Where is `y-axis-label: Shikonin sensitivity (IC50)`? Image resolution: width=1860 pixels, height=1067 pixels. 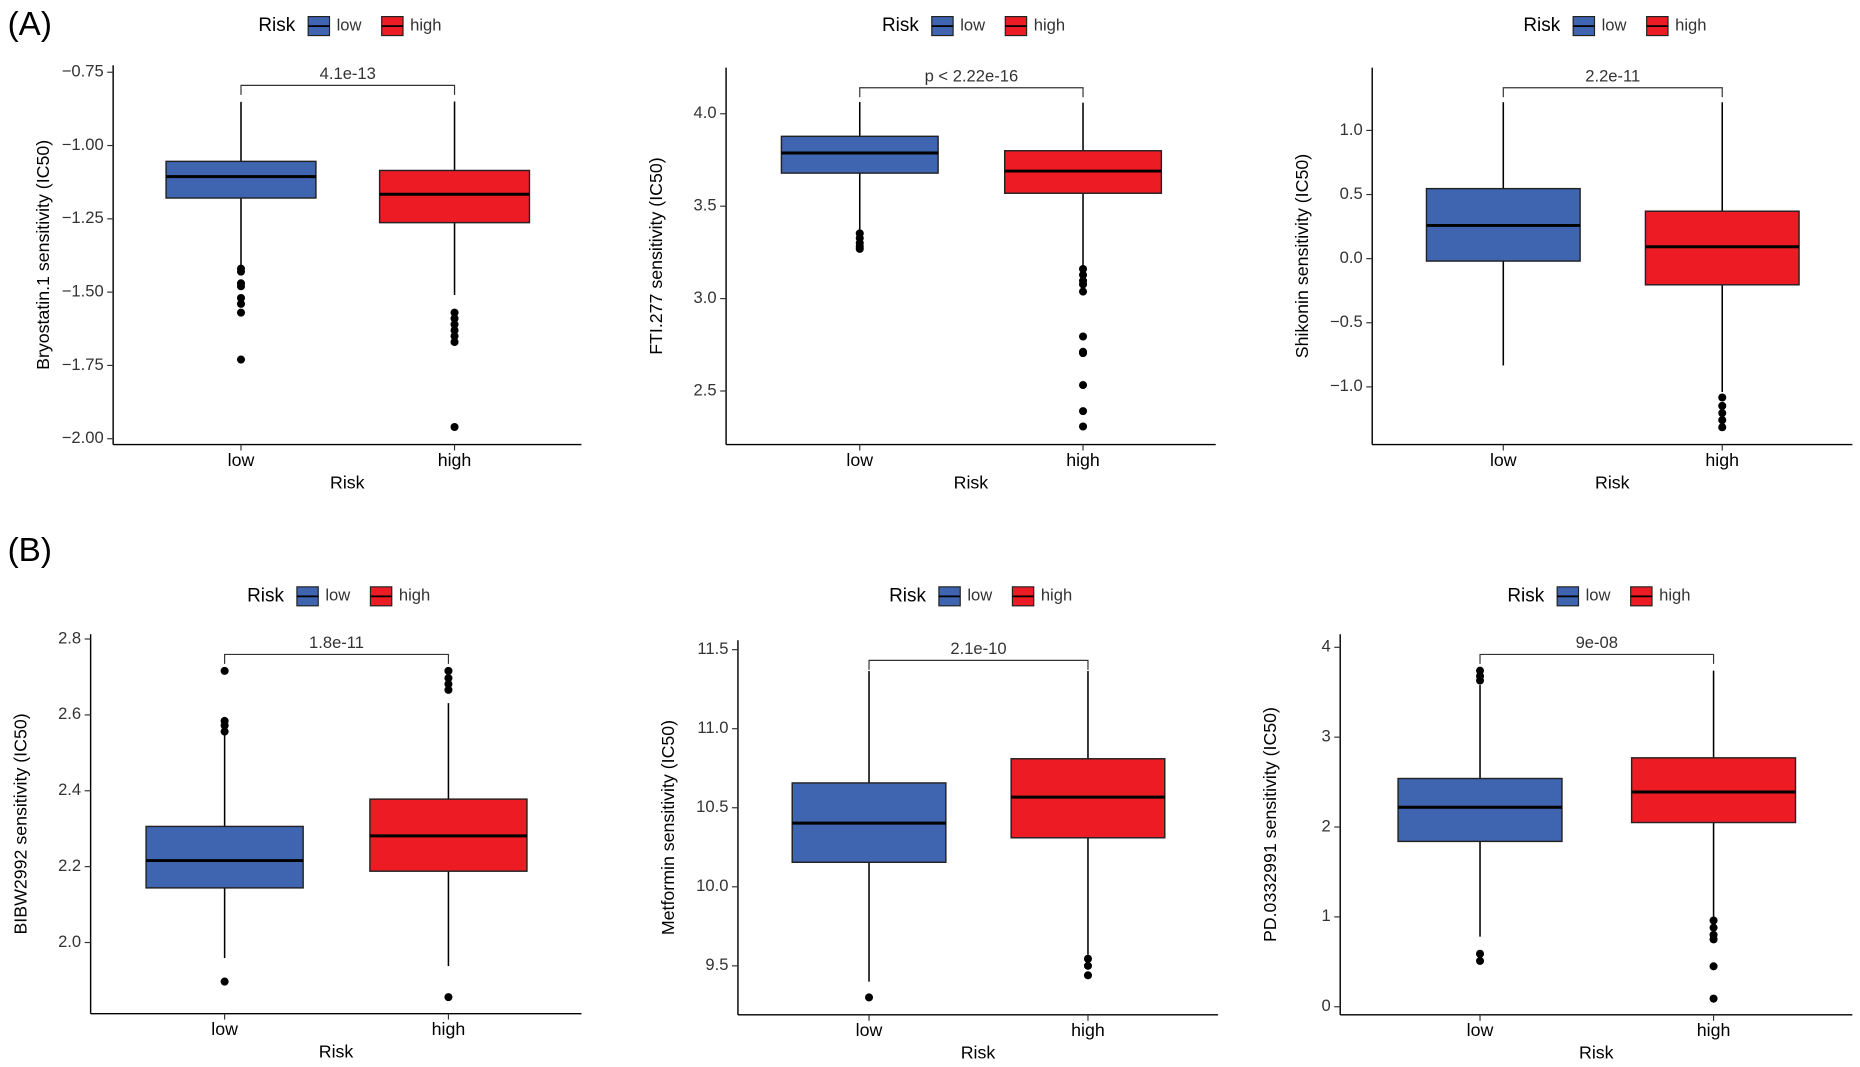
y-axis-label: Shikonin sensitivity (IC50) is located at coordinates (1302, 256).